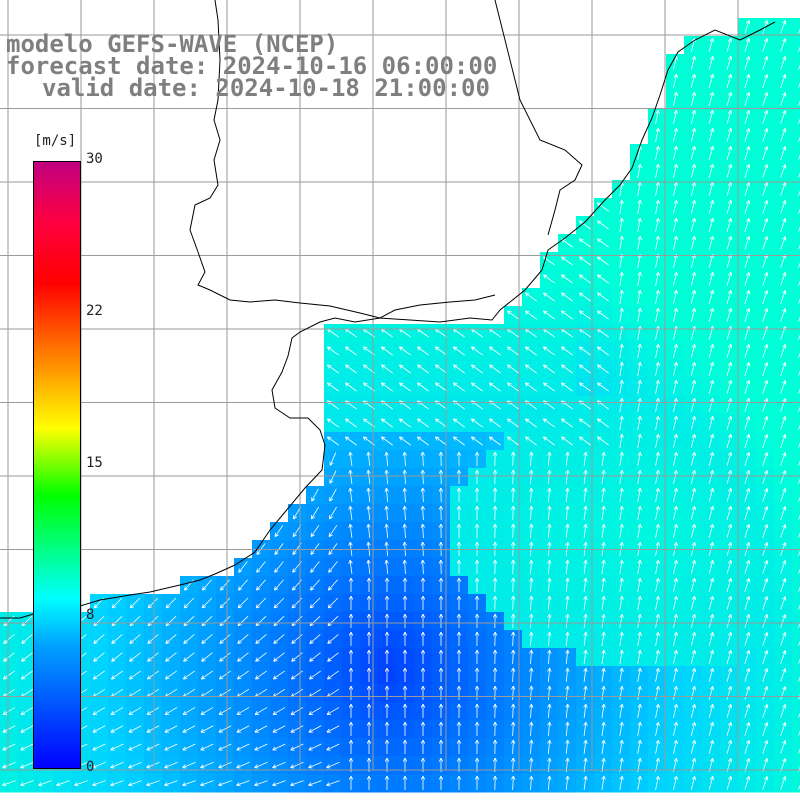 This screenshot has height=800, width=800. What do you see at coordinates (57, 465) in the screenshot?
I see `colorbar` at bounding box center [57, 465].